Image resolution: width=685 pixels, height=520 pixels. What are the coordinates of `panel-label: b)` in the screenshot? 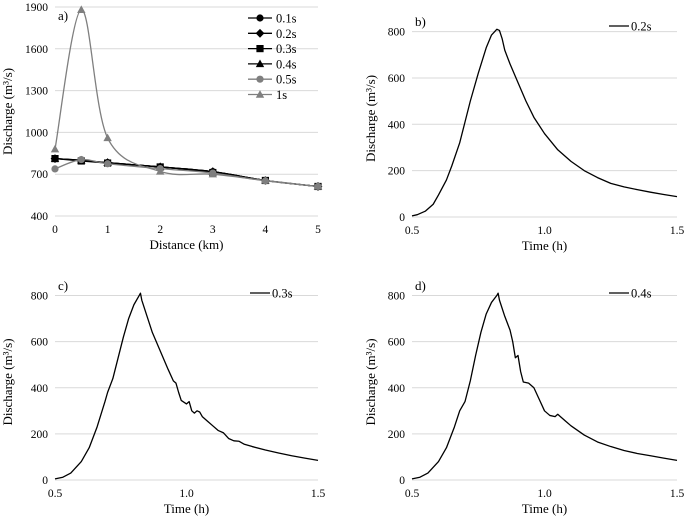 It's located at (420, 21).